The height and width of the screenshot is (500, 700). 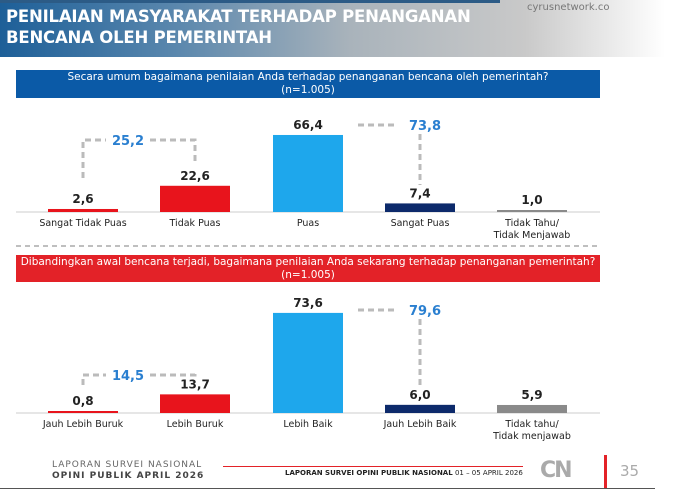 I want to click on site-url: cyrusnetwork.co, so click(x=568, y=7).